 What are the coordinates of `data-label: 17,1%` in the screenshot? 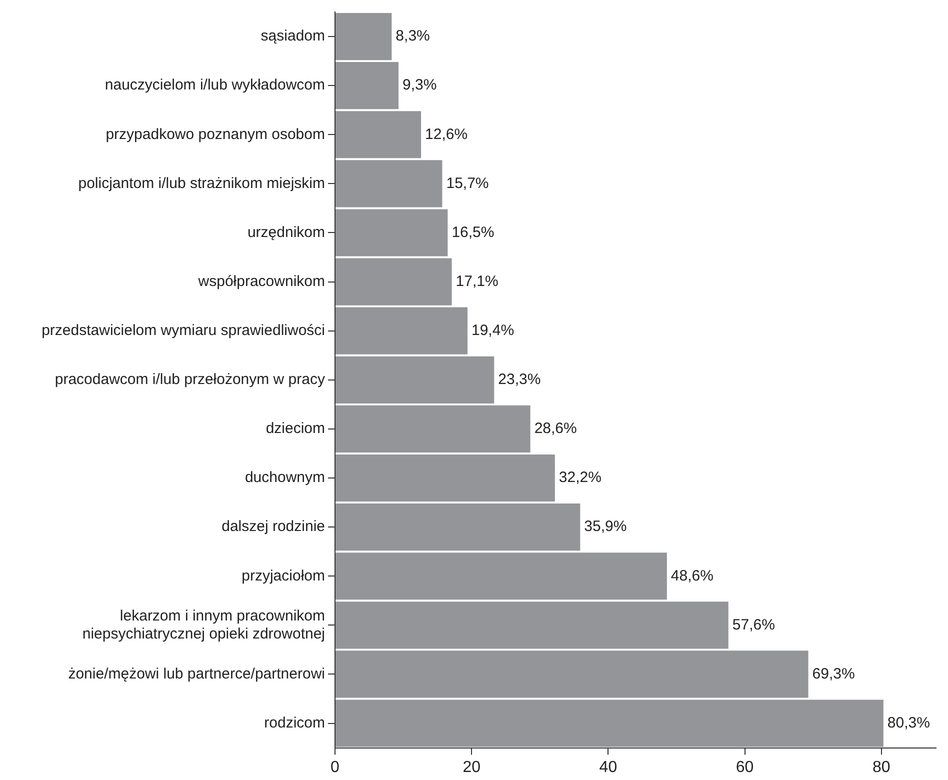 It's located at (477, 281).